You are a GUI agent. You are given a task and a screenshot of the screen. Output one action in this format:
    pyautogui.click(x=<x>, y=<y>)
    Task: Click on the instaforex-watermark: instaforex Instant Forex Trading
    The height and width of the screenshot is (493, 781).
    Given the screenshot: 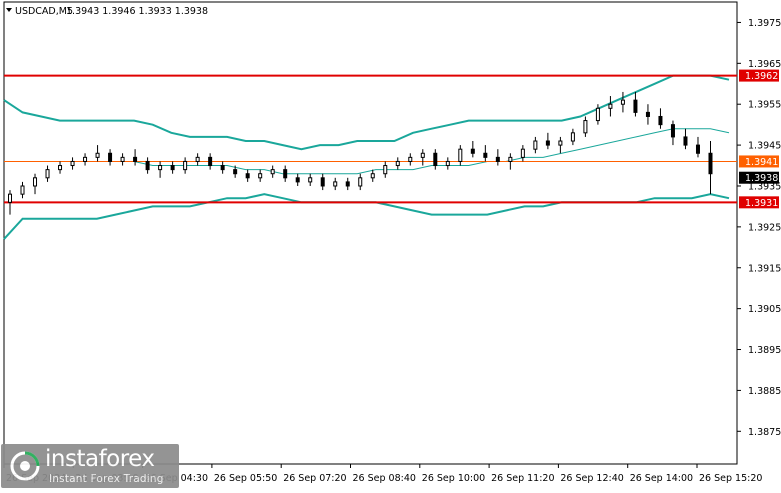 What is the action you would take?
    pyautogui.click(x=90, y=466)
    